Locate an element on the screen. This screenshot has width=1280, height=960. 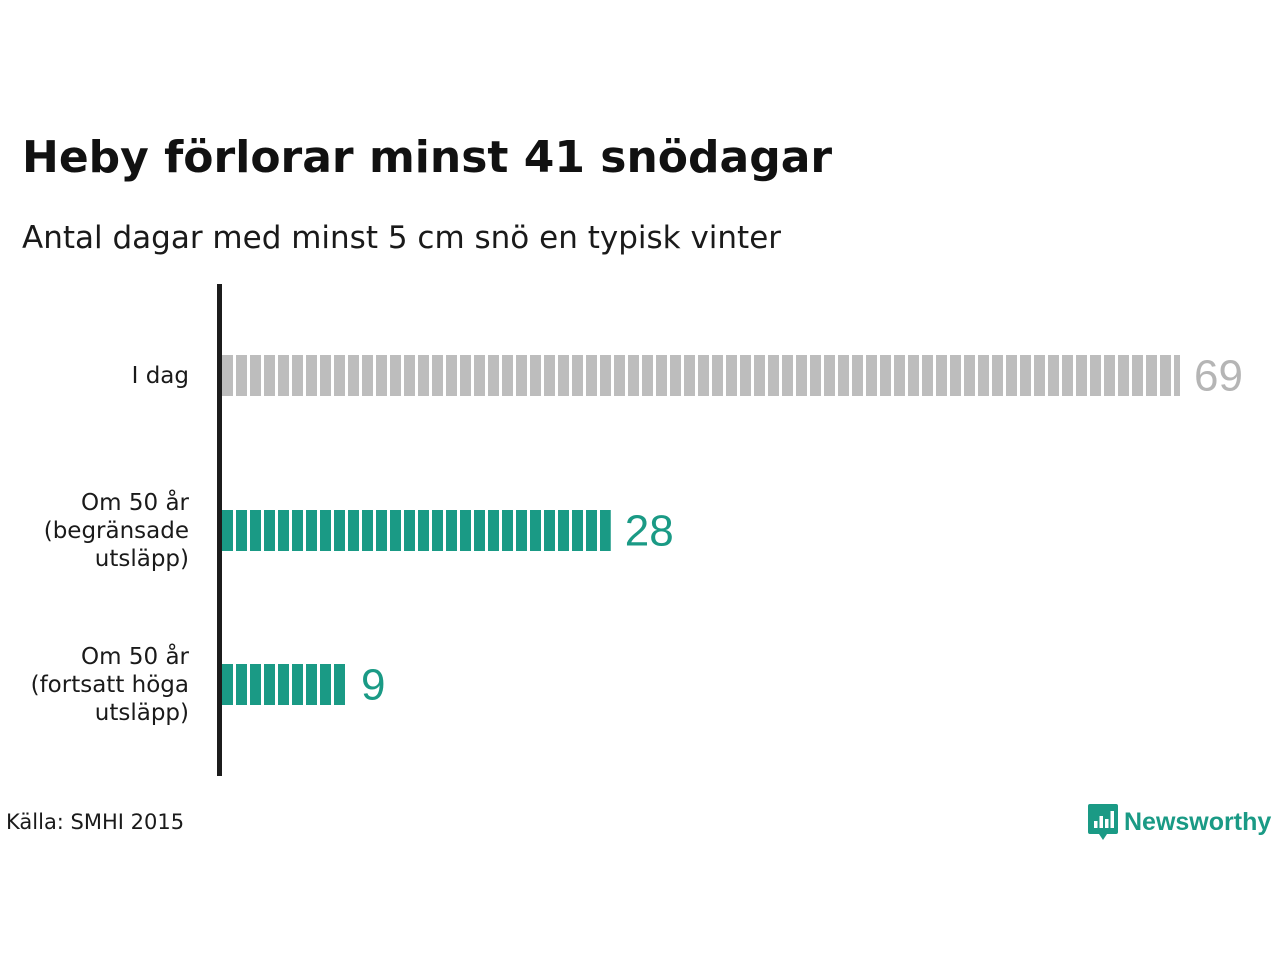
source-note: Källa: SMHI 2015 is located at coordinates (95, 822).